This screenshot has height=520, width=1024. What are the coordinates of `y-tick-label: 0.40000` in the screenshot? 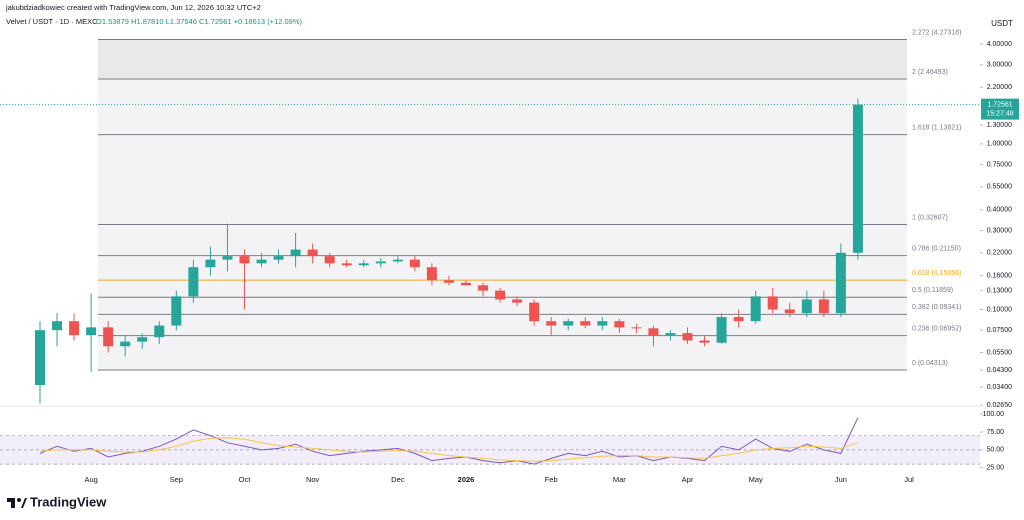 It's located at (999, 210).